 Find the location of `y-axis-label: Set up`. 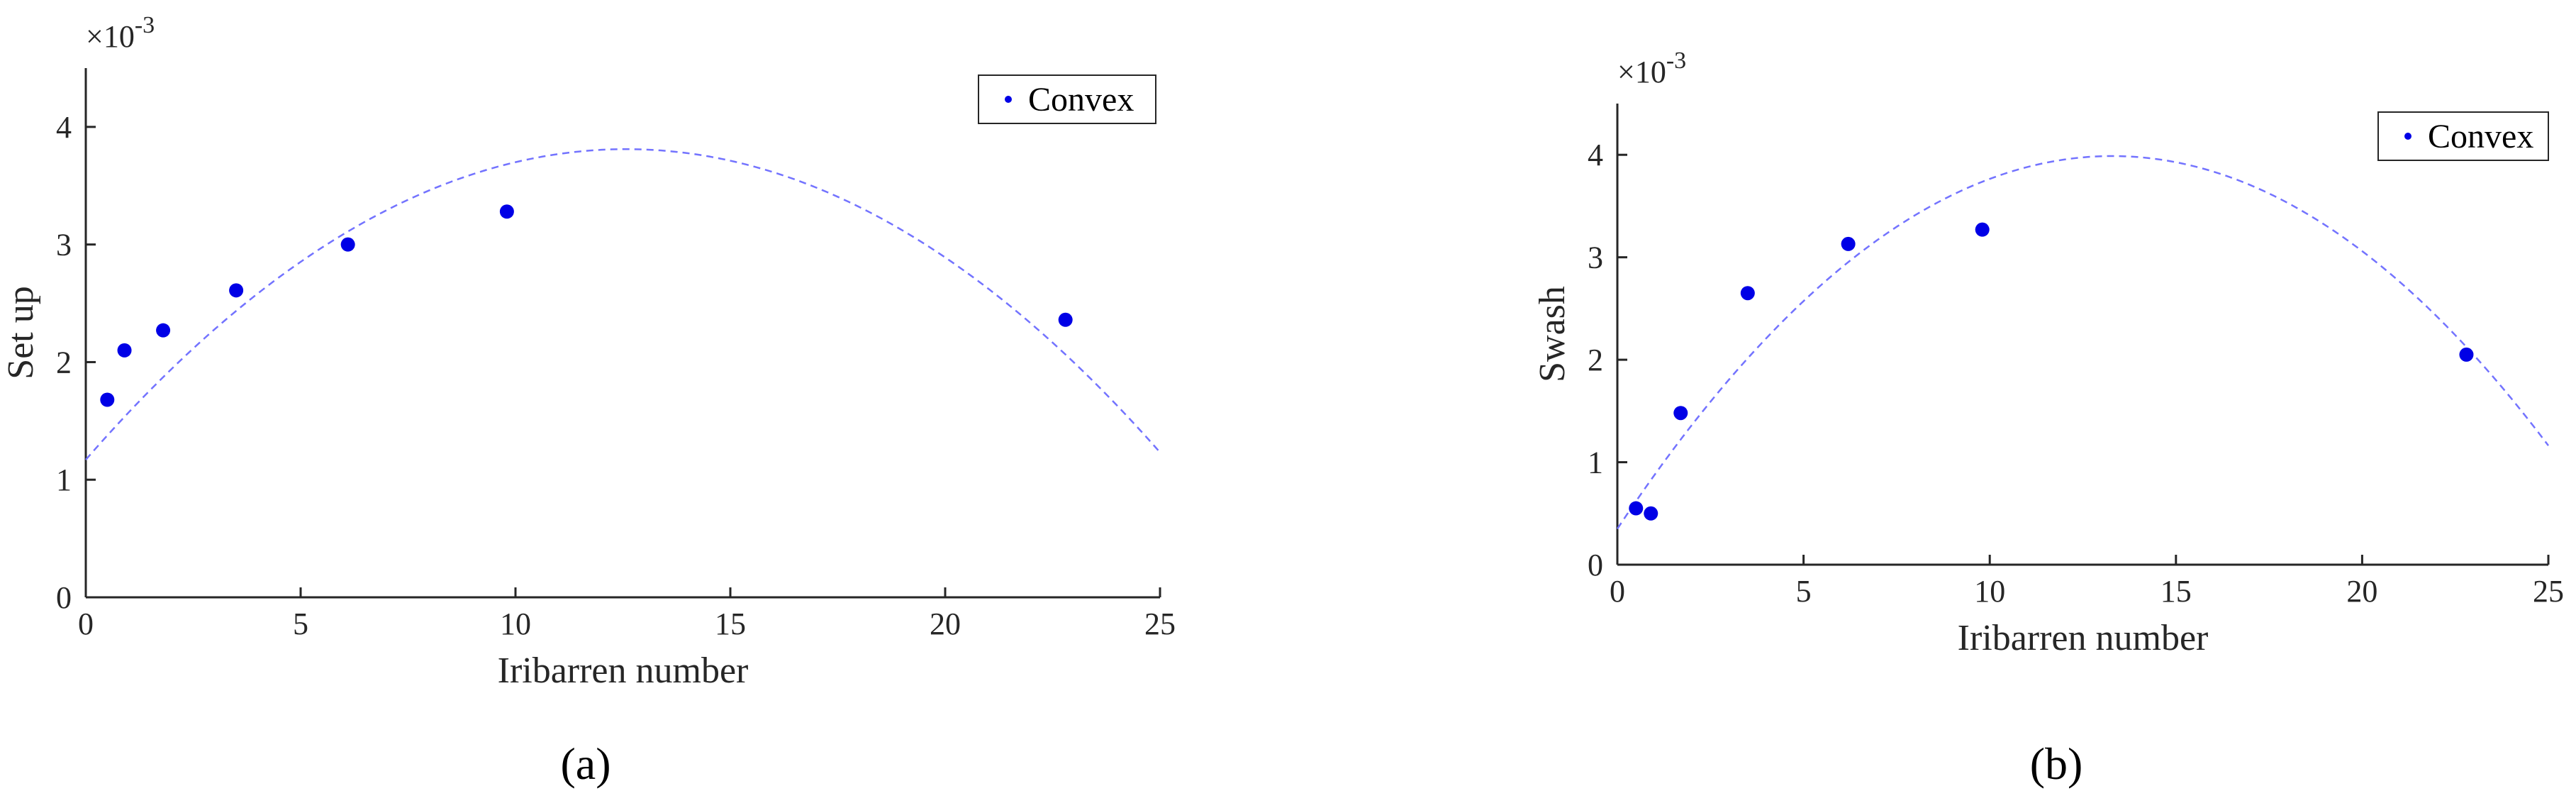

y-axis-label: Set up is located at coordinates (21, 332).